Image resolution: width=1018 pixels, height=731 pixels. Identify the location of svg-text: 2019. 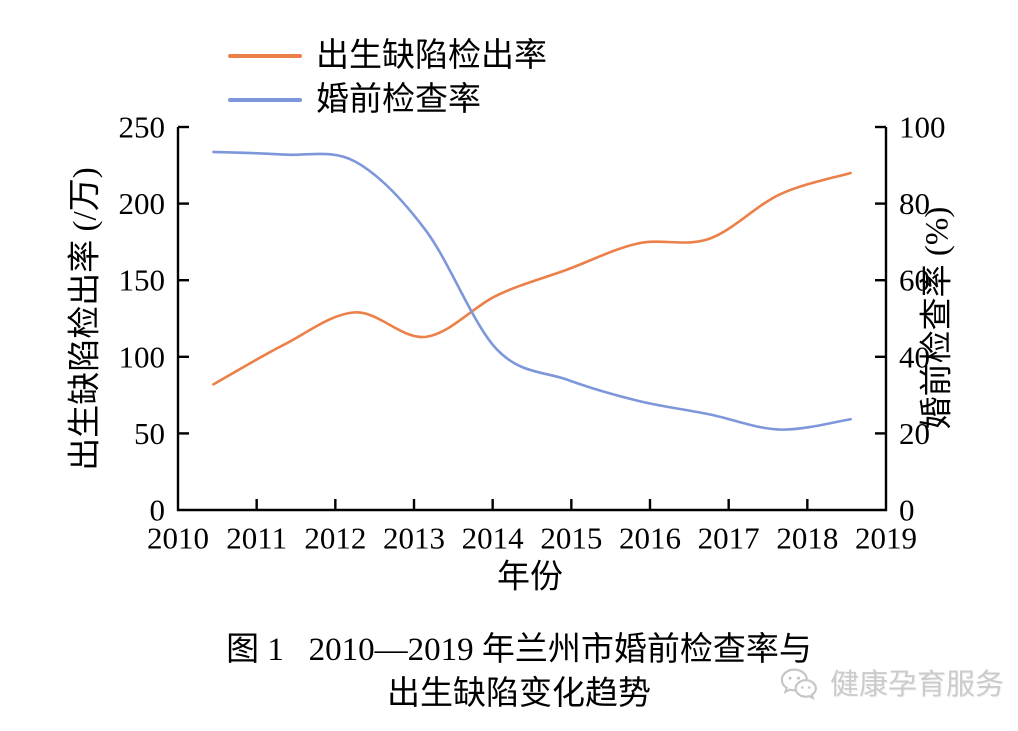
(886, 537).